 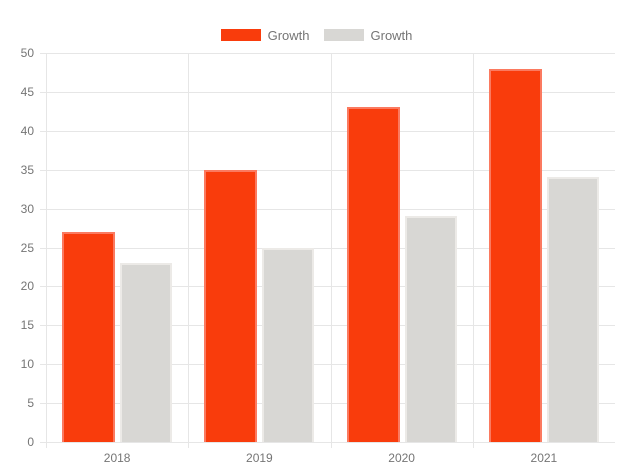 I want to click on y-tick-label: 15, so click(x=27, y=325).